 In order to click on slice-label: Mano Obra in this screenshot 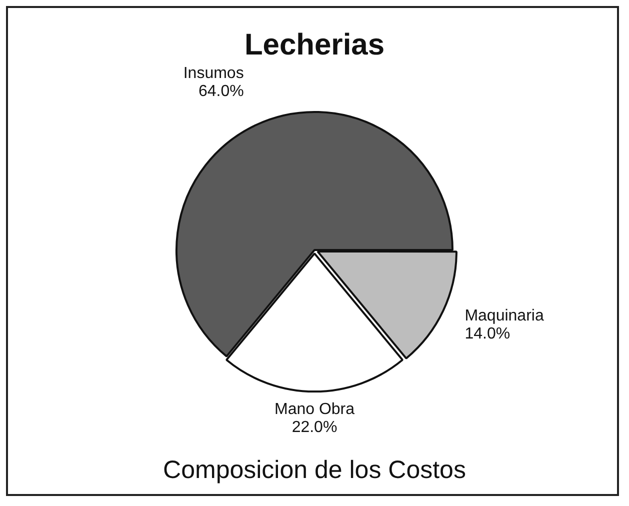, I will do `click(314, 409)`.